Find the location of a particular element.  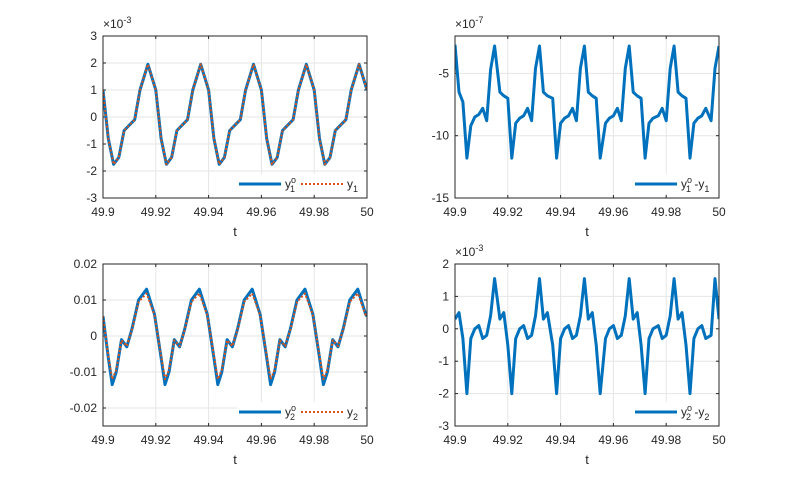

legend-label: yo 2 is located at coordinates (290, 412).